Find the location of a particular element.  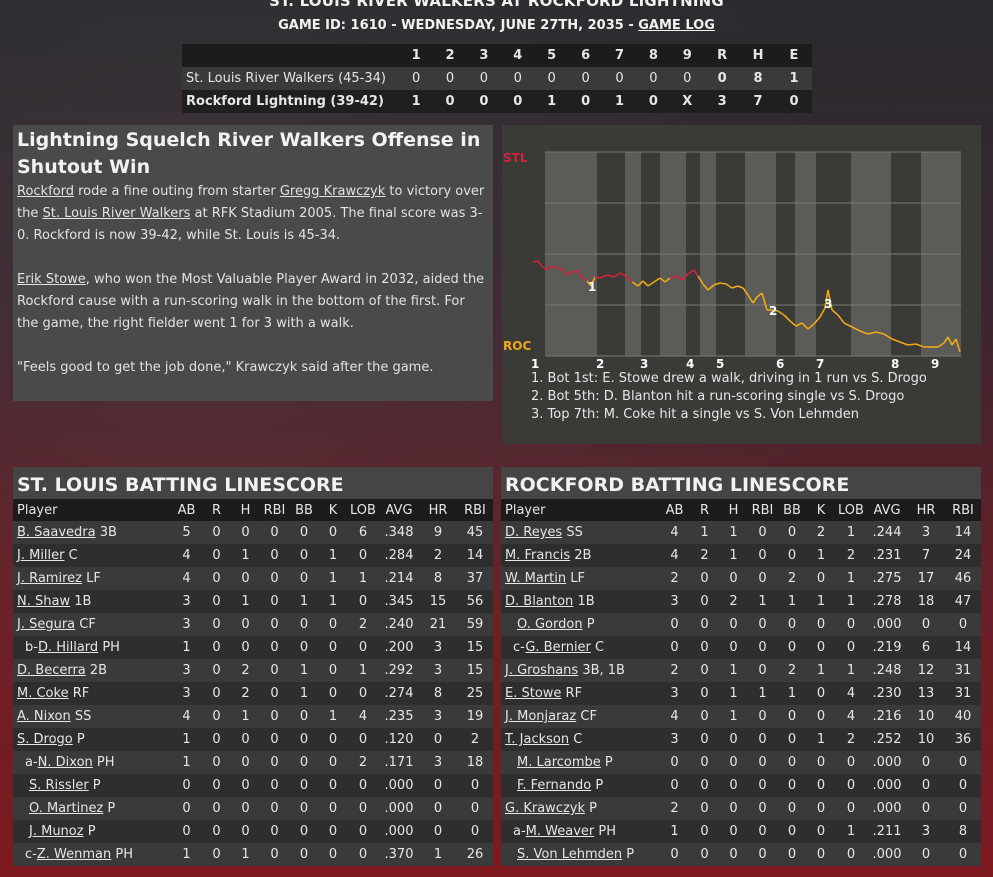

player-link: J. Groshans is located at coordinates (542, 670).